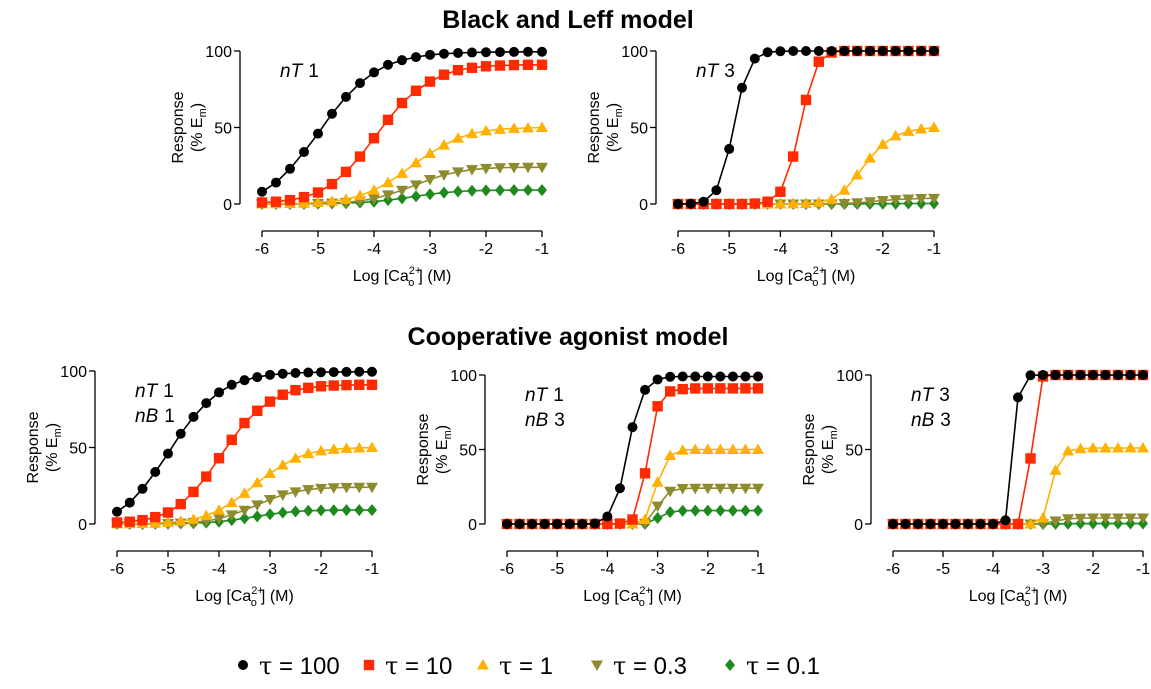 Image resolution: width=1151 pixels, height=689 pixels. I want to click on legend-tau: τ, so click(619, 666).